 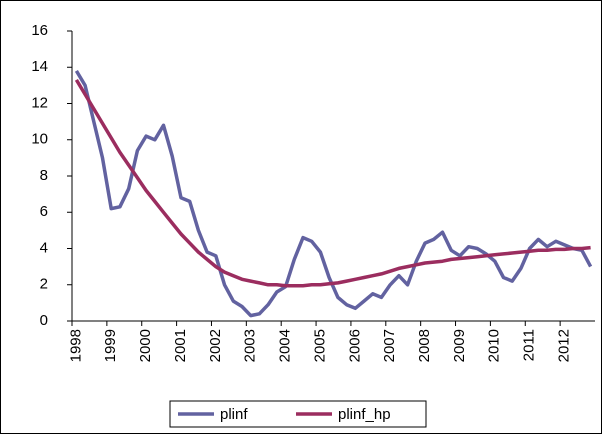 What do you see at coordinates (424, 345) in the screenshot?
I see `x-tick-label: 2008` at bounding box center [424, 345].